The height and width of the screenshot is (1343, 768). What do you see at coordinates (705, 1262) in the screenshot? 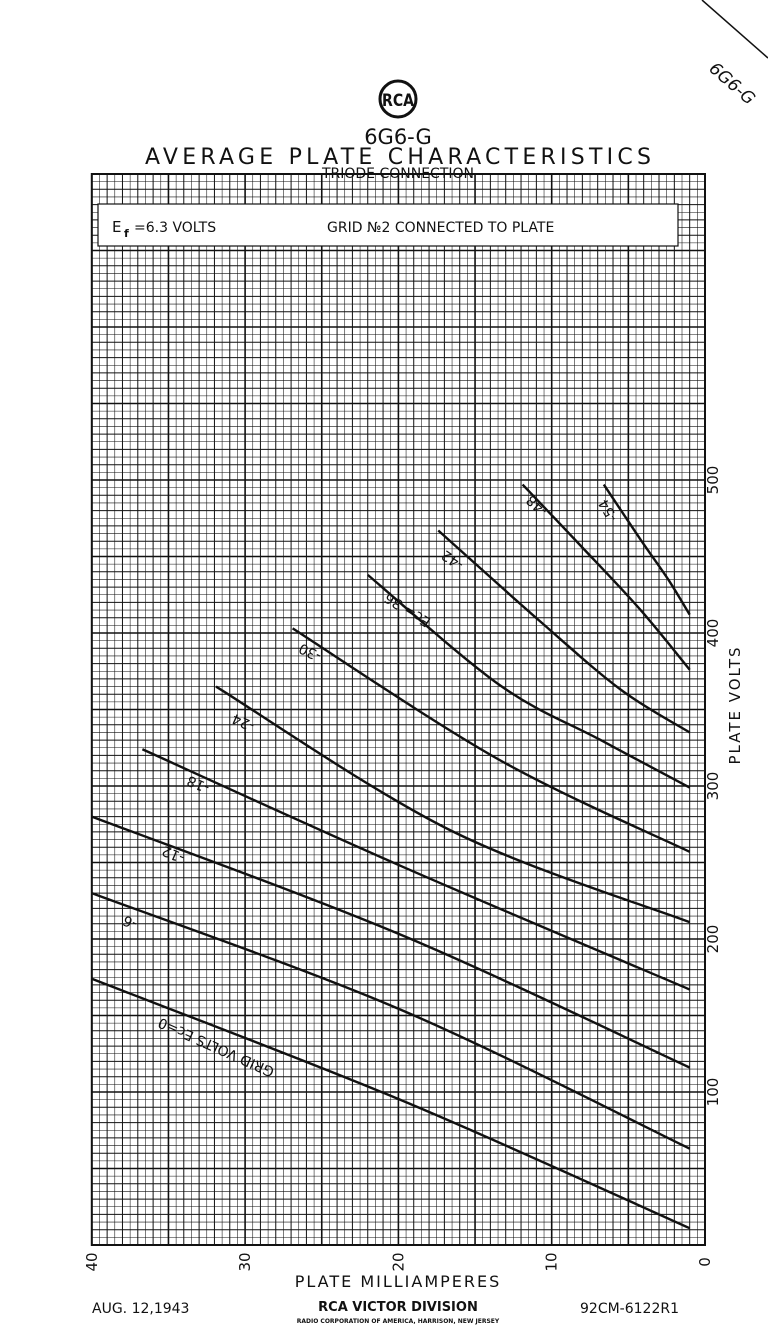
I see `x-tick-label: 0` at bounding box center [705, 1262].